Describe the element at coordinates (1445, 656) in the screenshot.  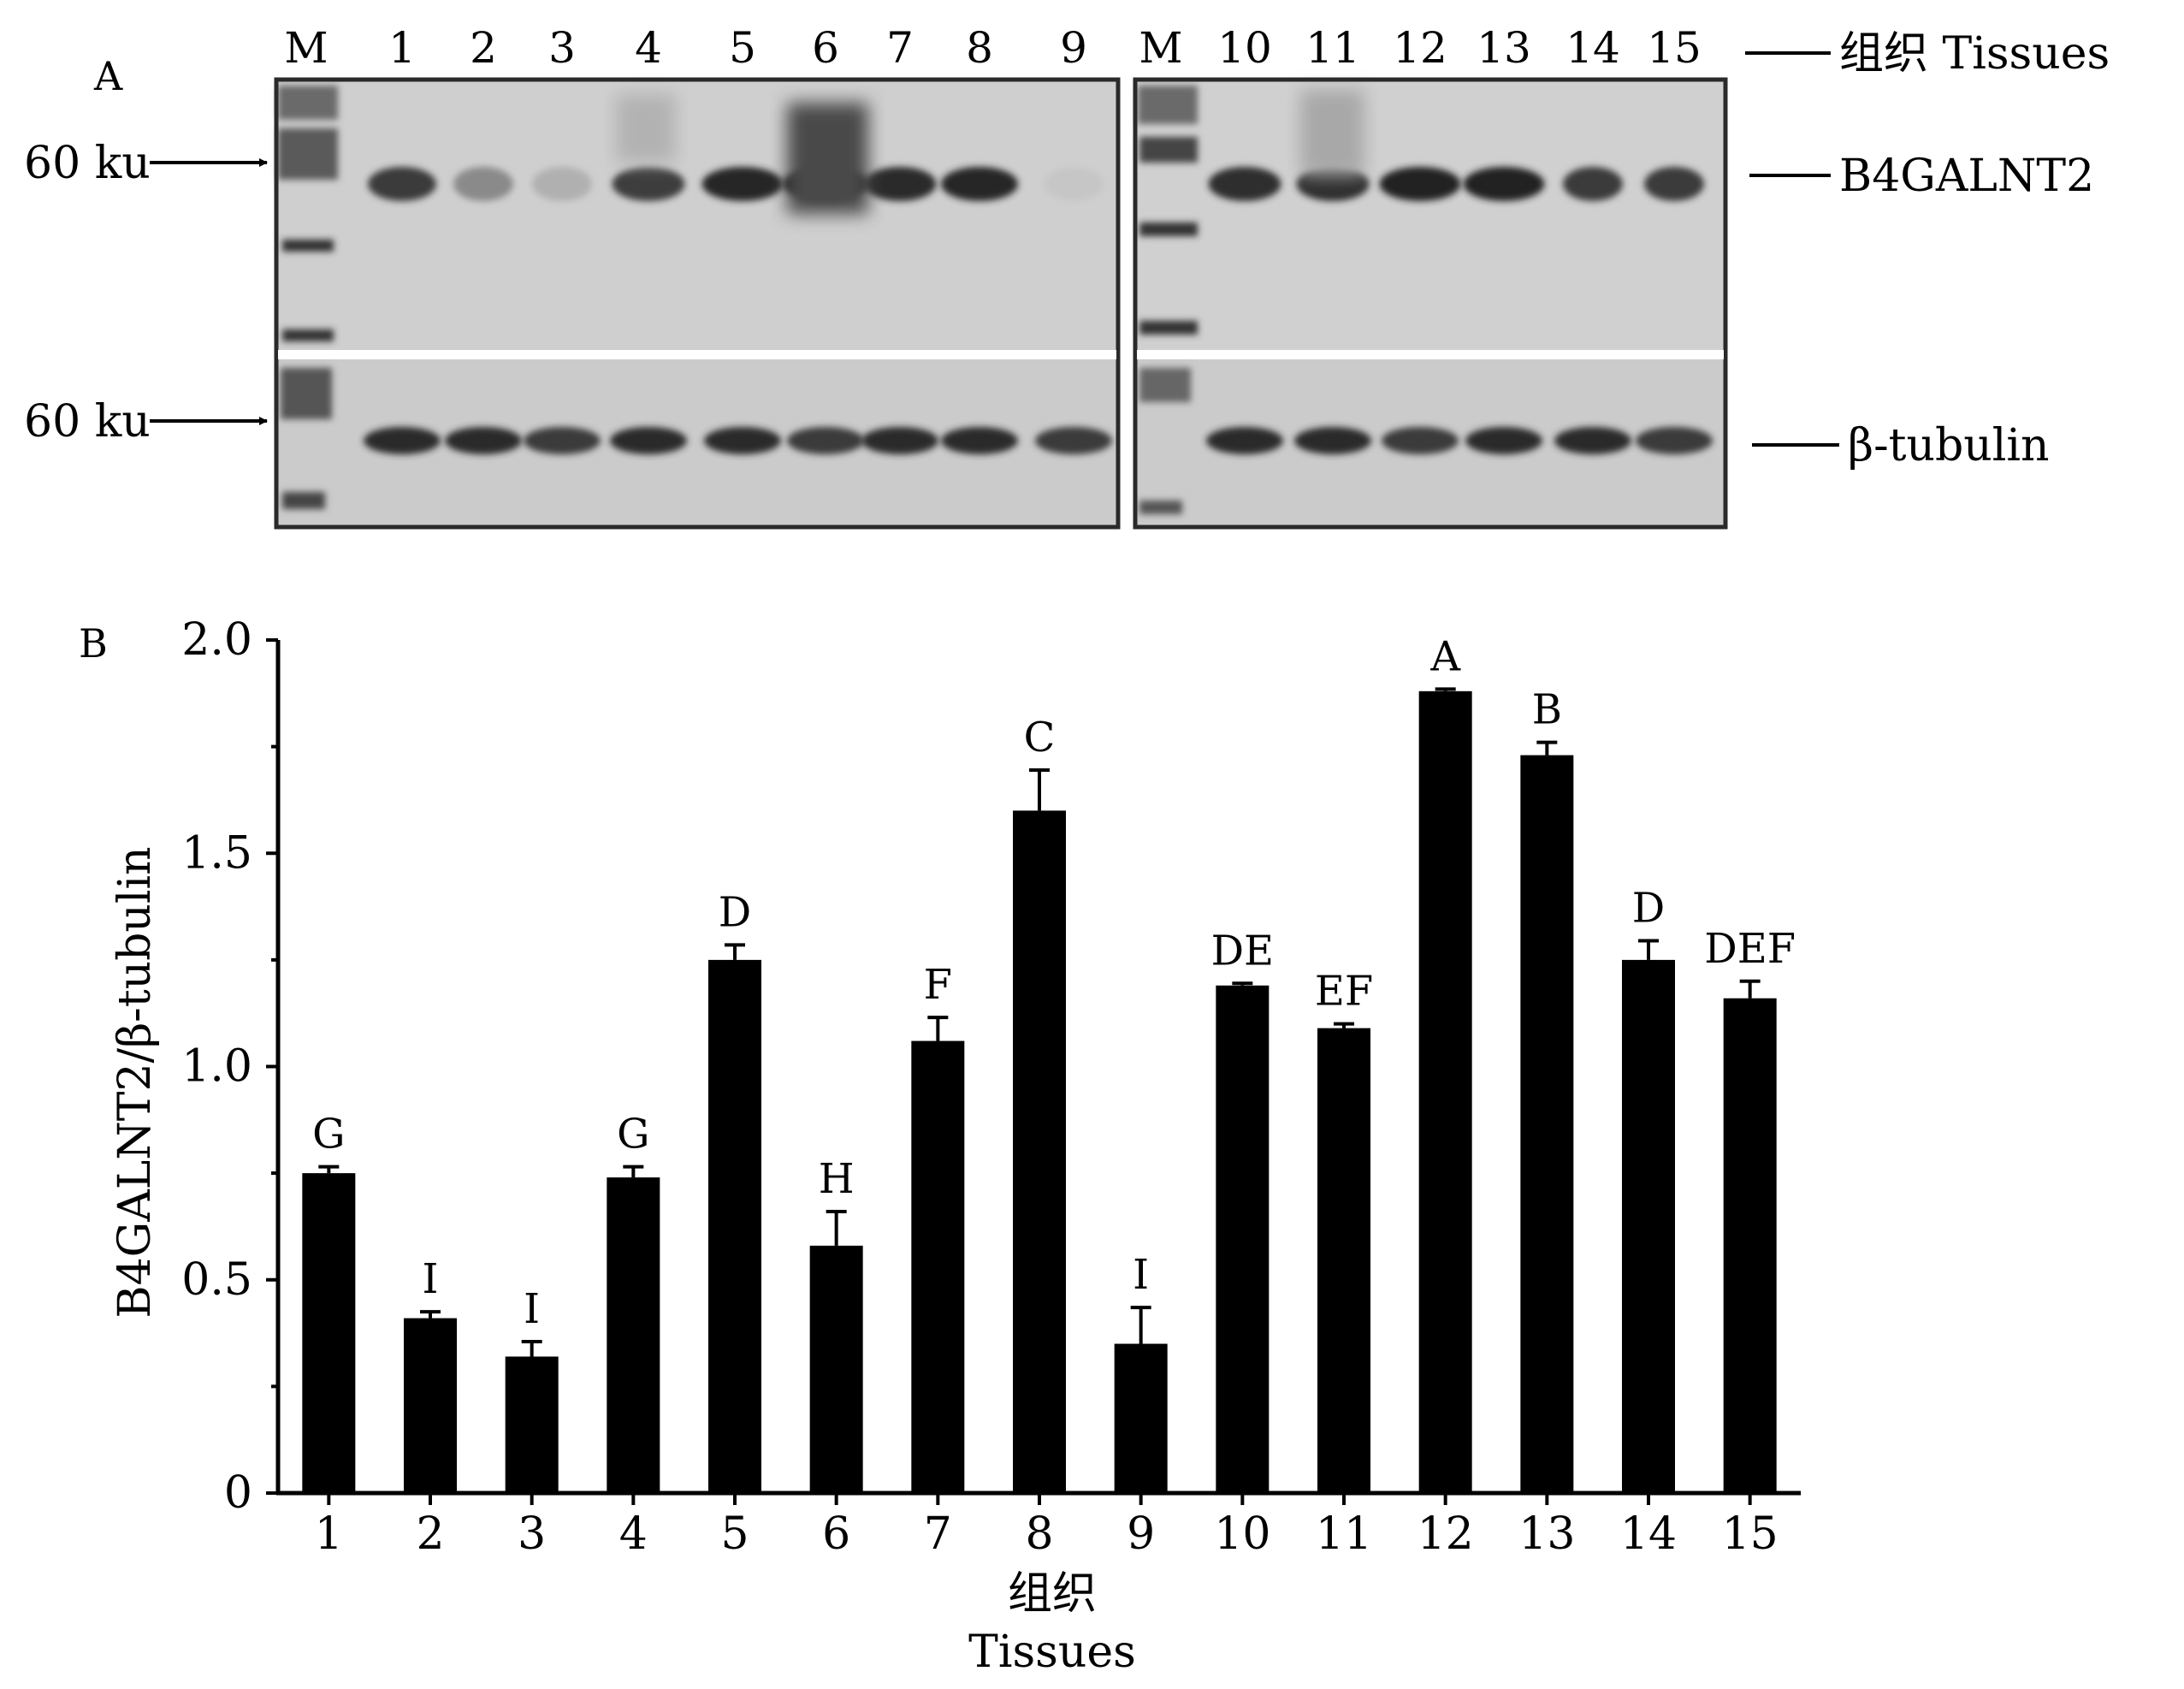
I see `significance-label: A` at that location.